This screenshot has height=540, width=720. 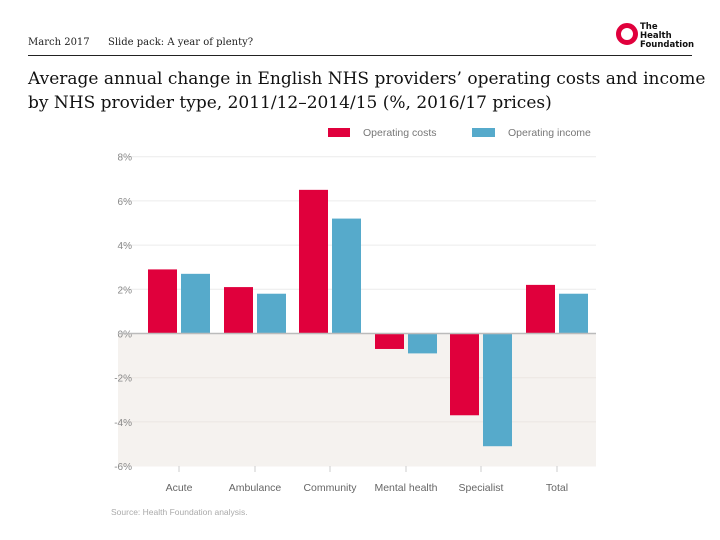 What do you see at coordinates (627, 34) in the screenshot?
I see `health-foundation-logo-icon` at bounding box center [627, 34].